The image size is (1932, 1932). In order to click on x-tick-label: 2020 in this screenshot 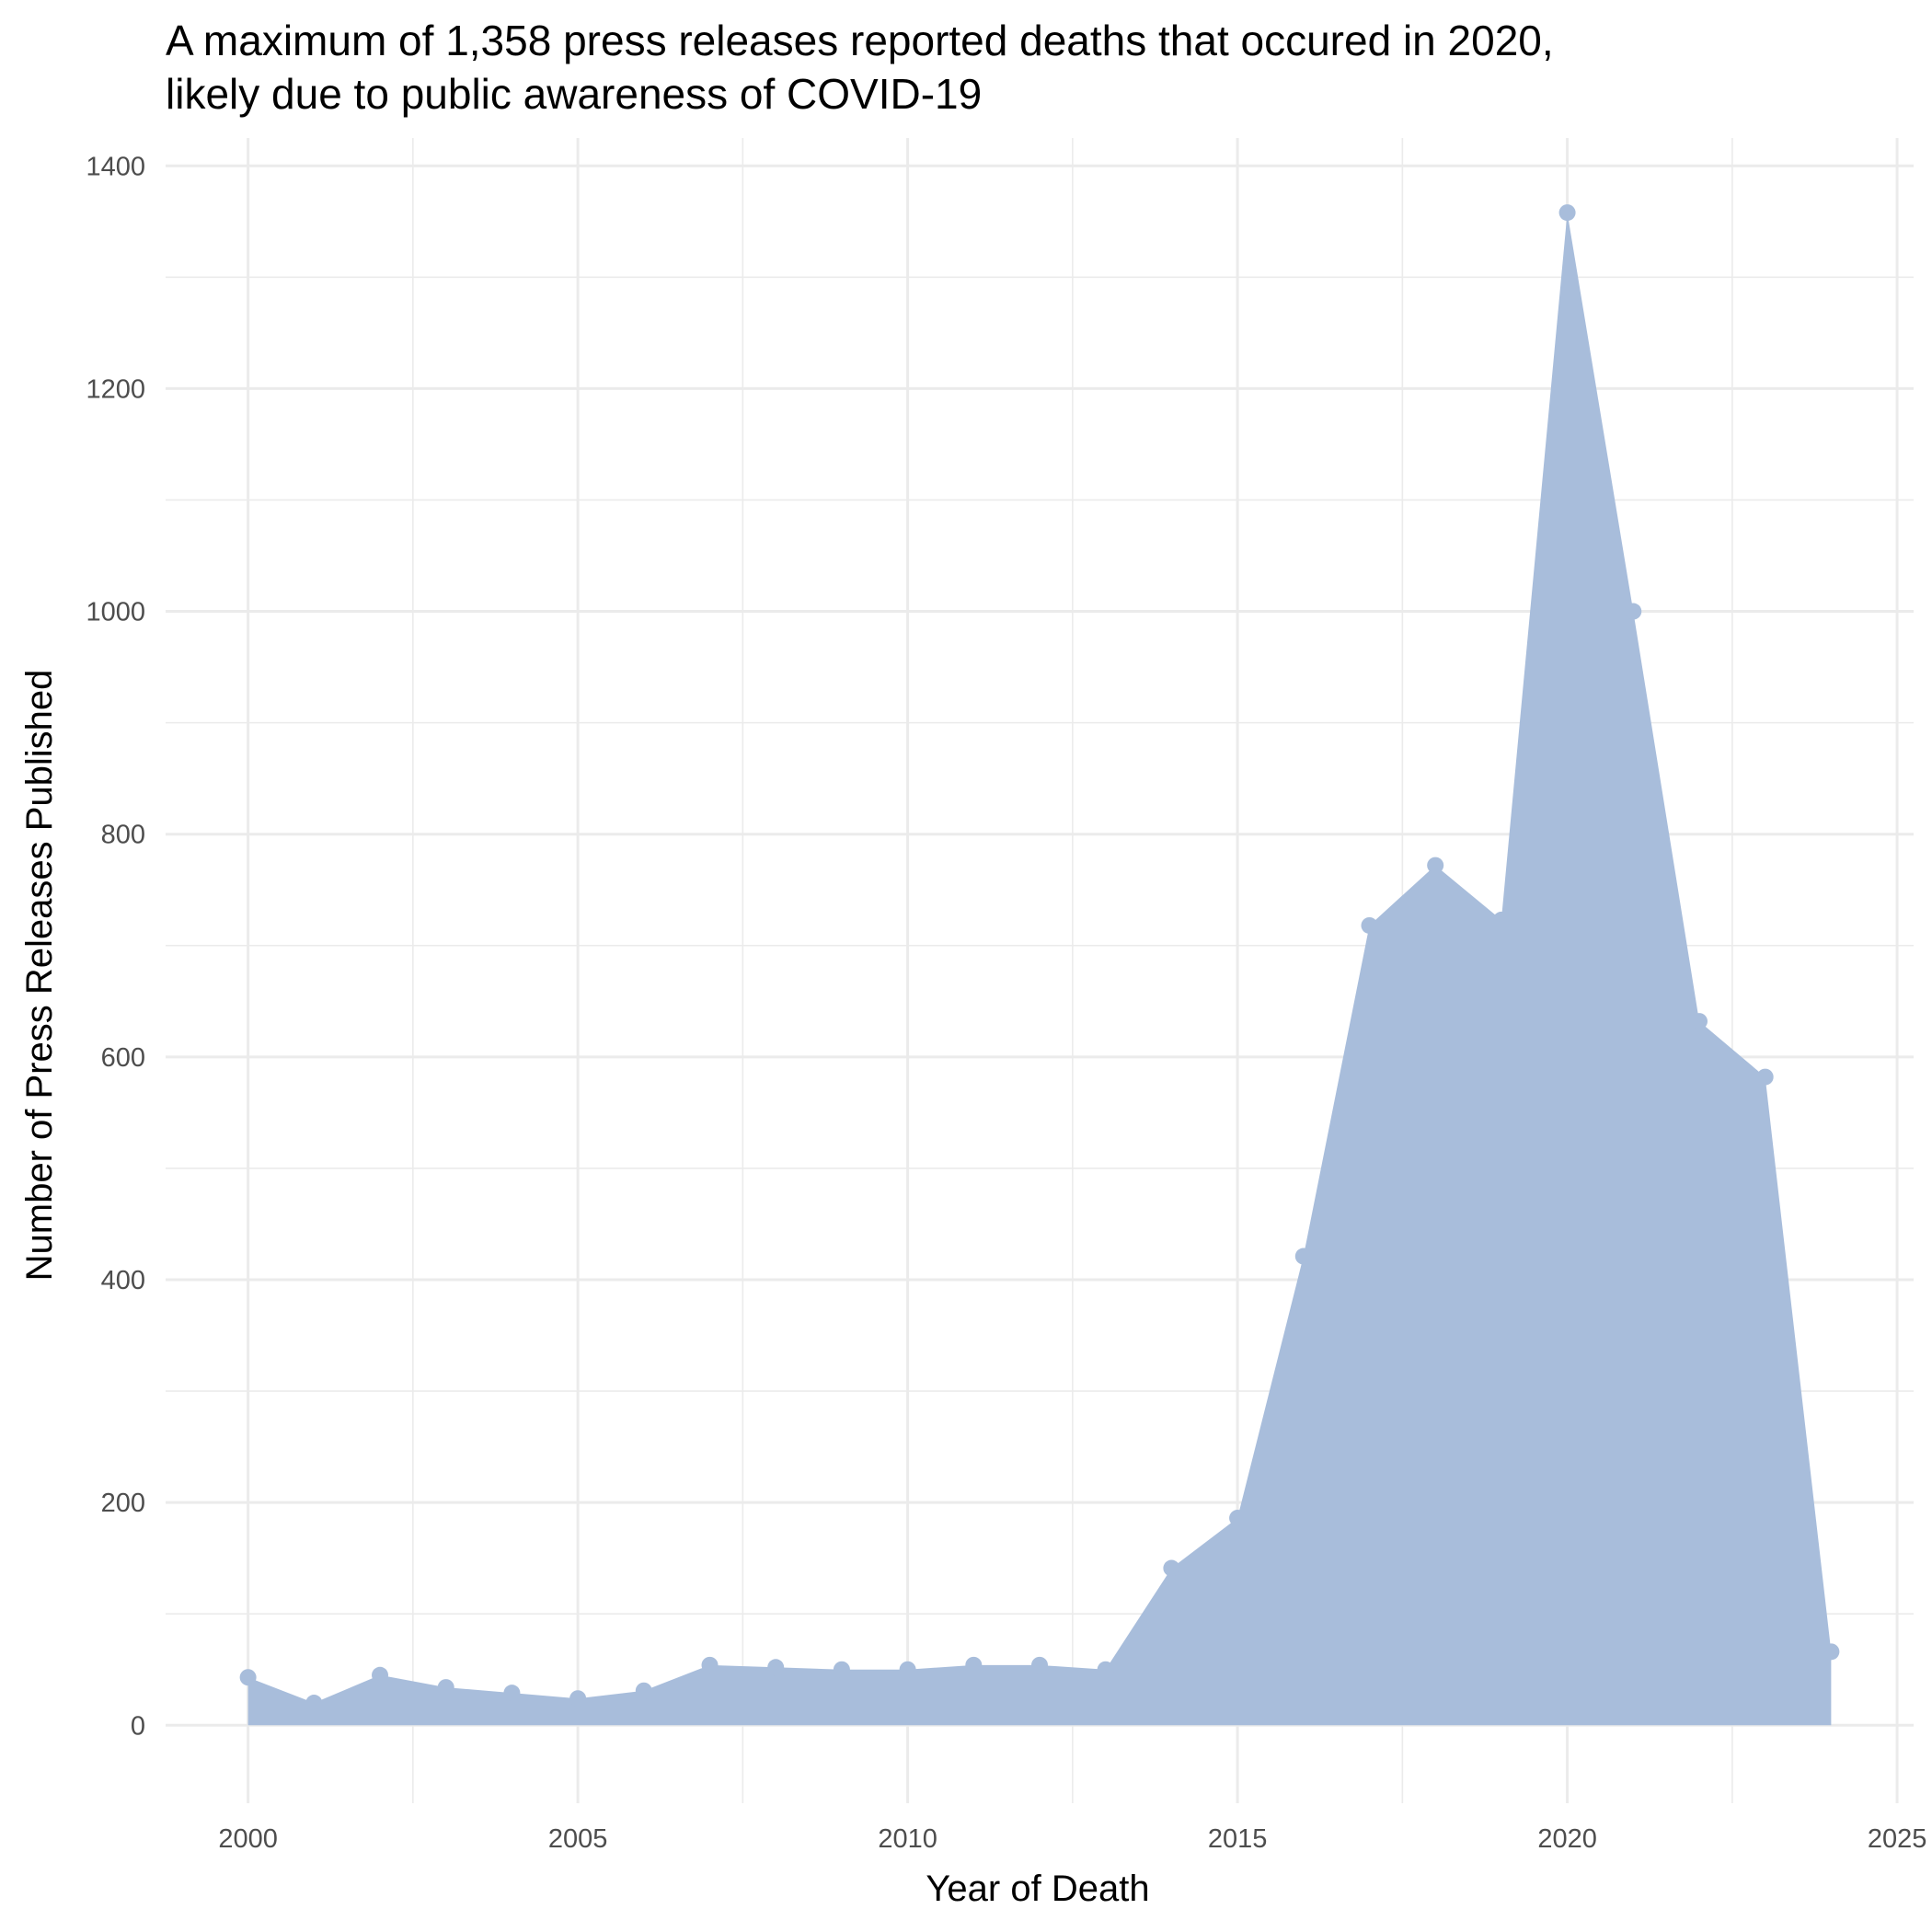, I will do `click(1567, 1839)`.